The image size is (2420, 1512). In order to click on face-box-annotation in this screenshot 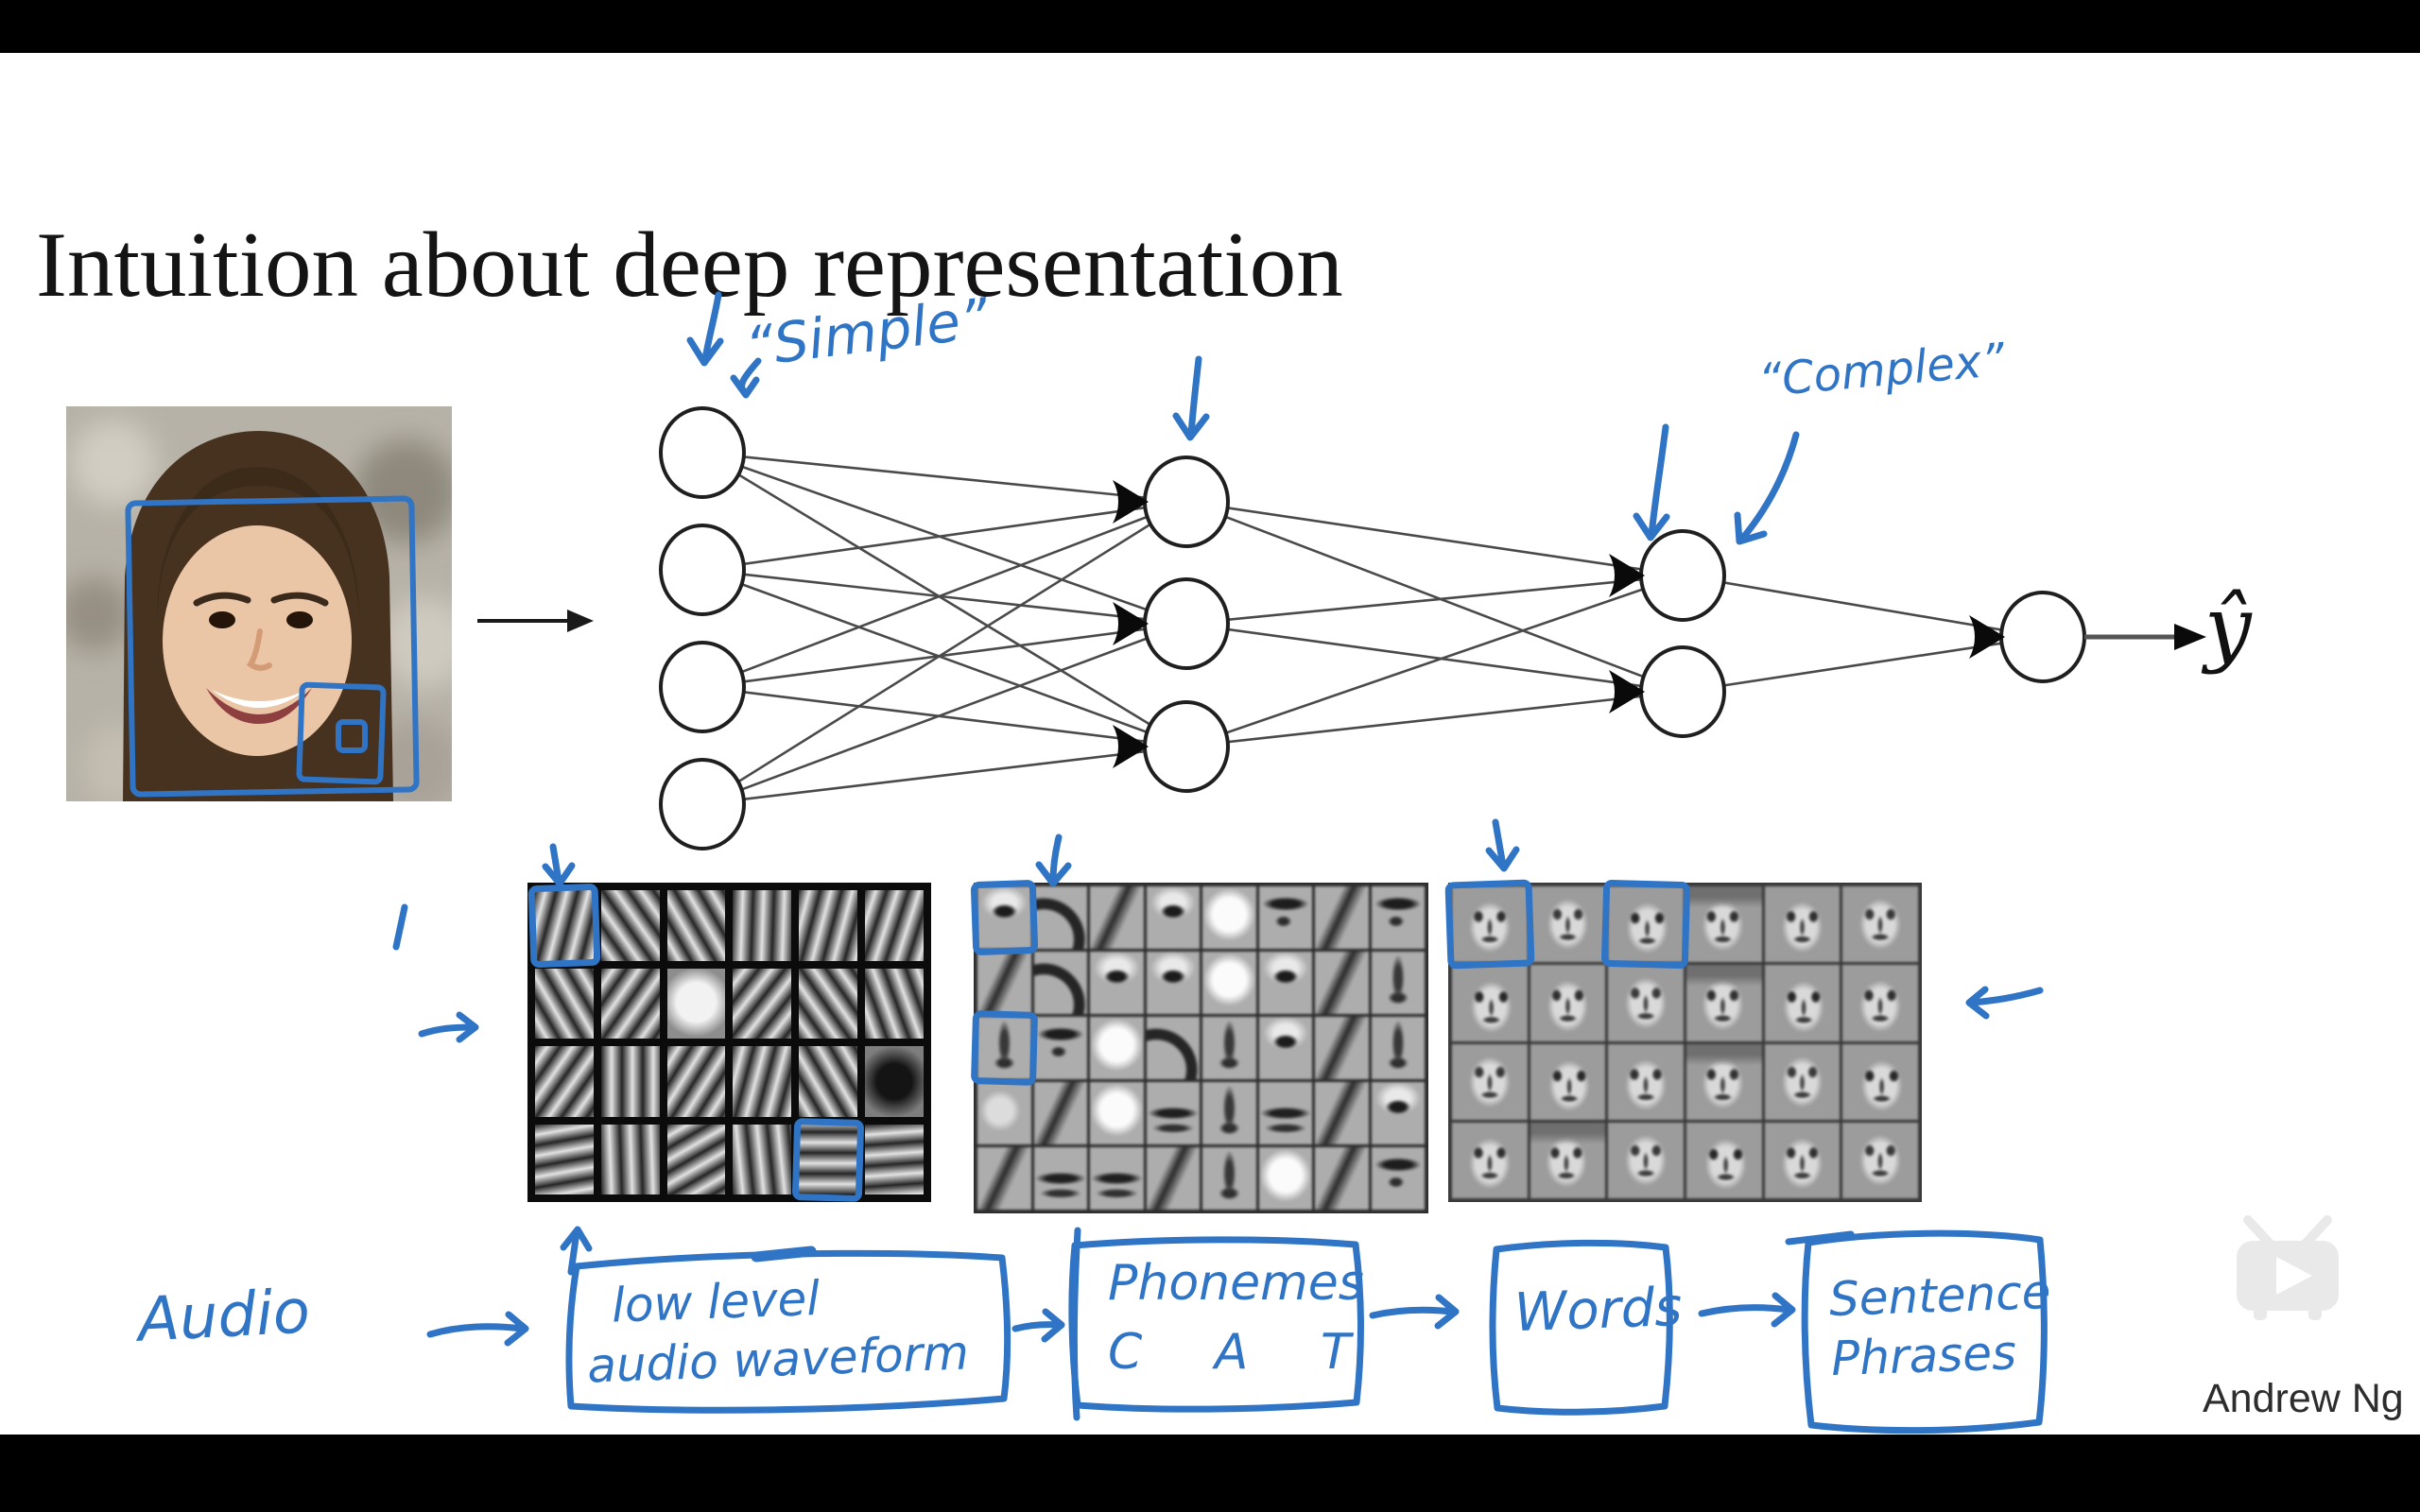, I will do `click(272, 646)`.